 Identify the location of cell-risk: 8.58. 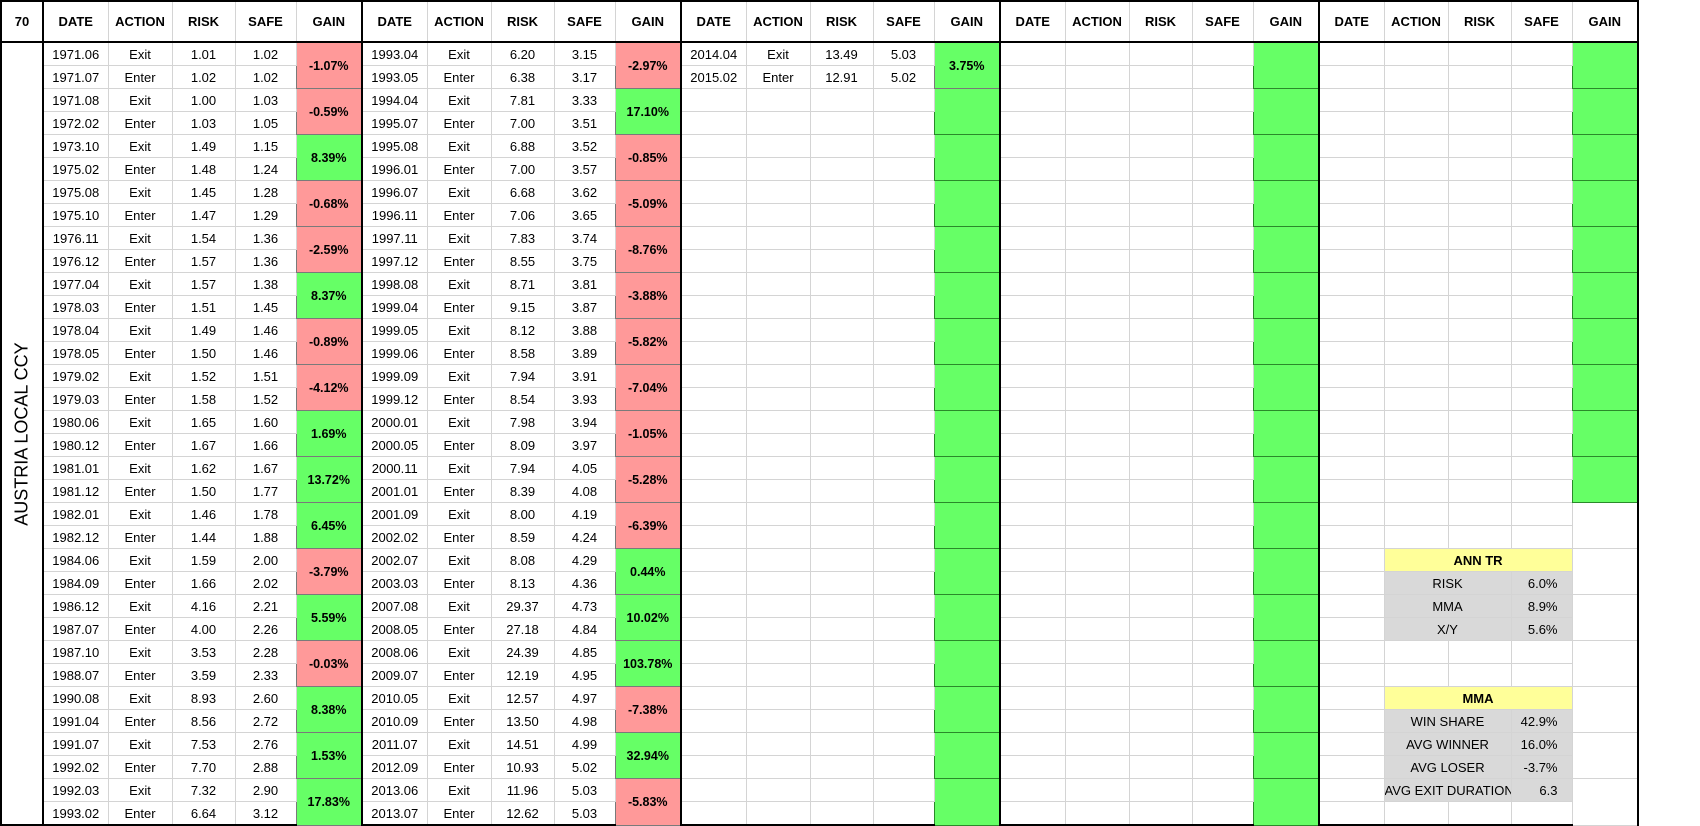
(522, 353).